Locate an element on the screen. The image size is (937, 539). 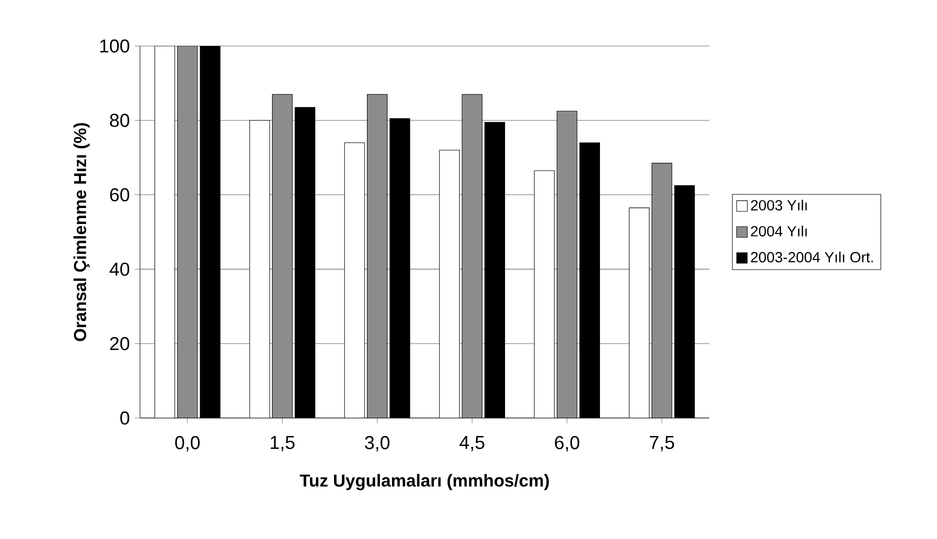
y-tick-label: 0 is located at coordinates (125, 418).